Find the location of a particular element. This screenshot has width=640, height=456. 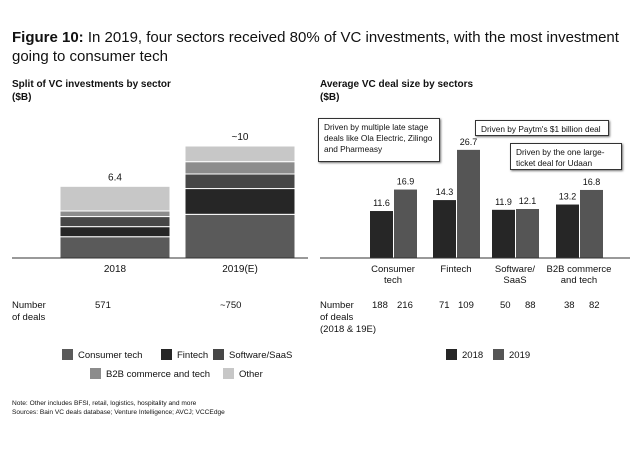

deals-b2b-2019: 82 is located at coordinates (594, 305).